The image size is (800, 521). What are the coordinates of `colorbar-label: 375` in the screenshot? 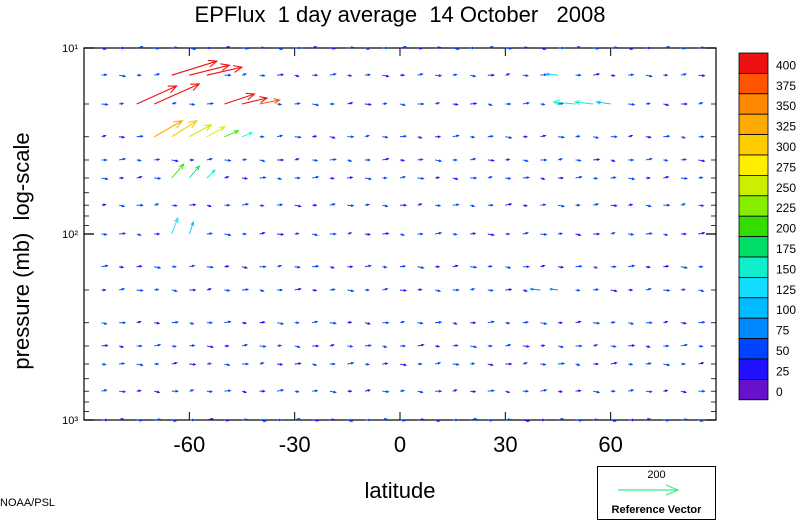 It's located at (786, 86).